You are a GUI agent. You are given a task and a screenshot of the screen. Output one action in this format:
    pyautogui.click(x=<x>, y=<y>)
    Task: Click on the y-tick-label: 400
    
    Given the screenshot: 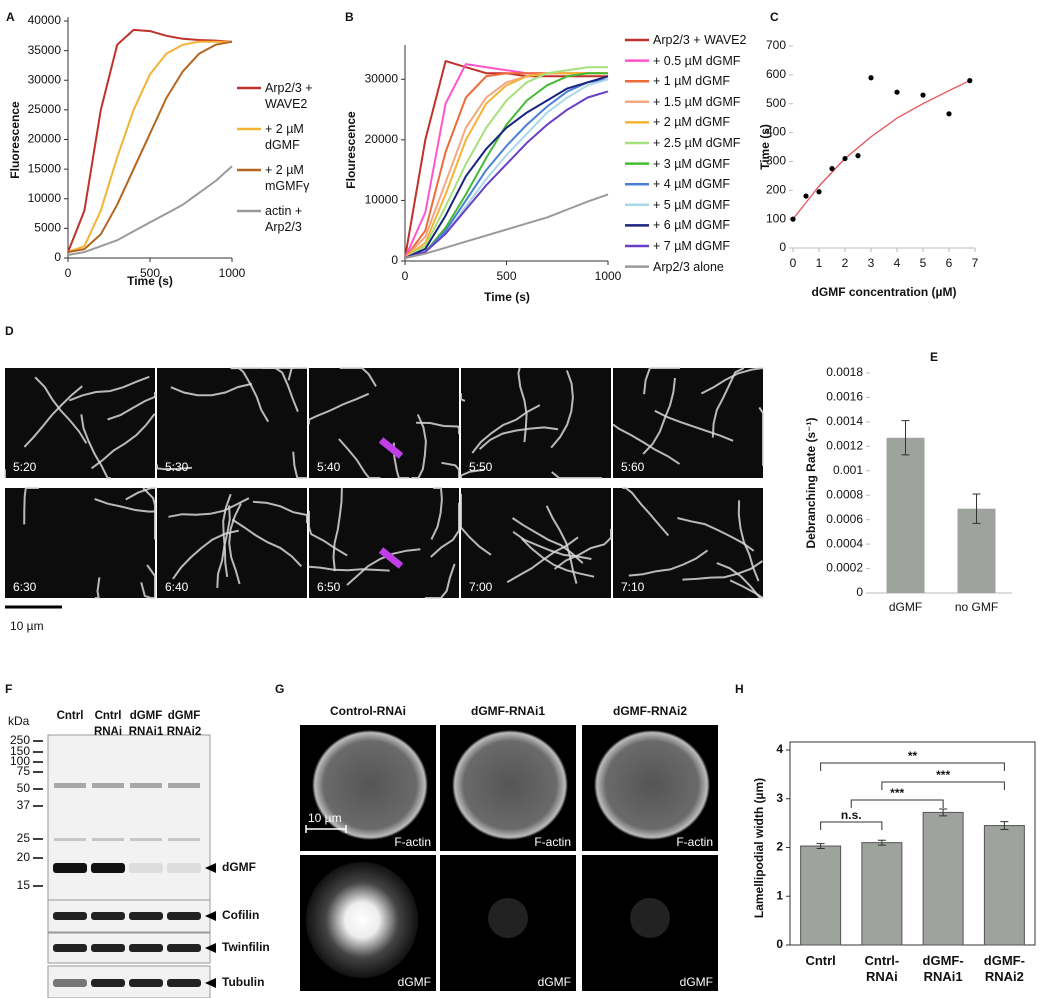 What is the action you would take?
    pyautogui.click(x=776, y=132)
    